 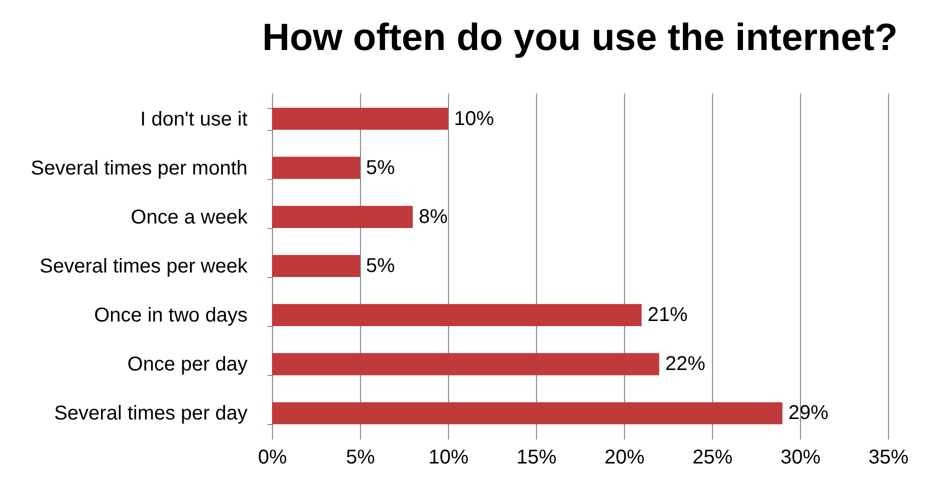 What do you see at coordinates (187, 365) in the screenshot?
I see `y-tick-label: Once per day` at bounding box center [187, 365].